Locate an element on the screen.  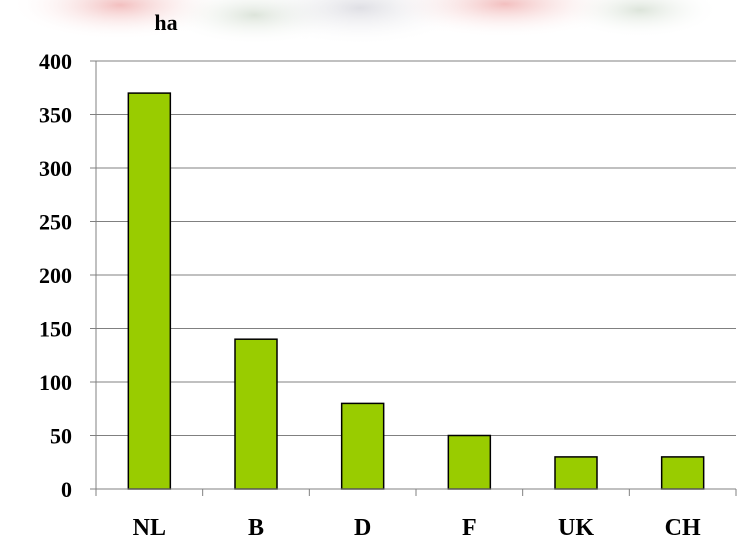
y-tick-label: 200 is located at coordinates (55, 275).